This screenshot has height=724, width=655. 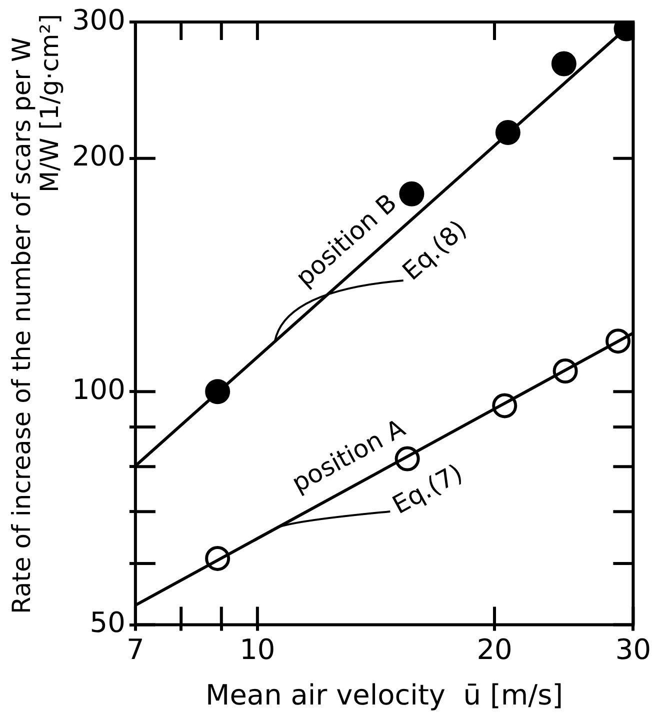 What do you see at coordinates (21, 325) in the screenshot?
I see `y-axis-title: Rate of increase of the number of scars per W` at bounding box center [21, 325].